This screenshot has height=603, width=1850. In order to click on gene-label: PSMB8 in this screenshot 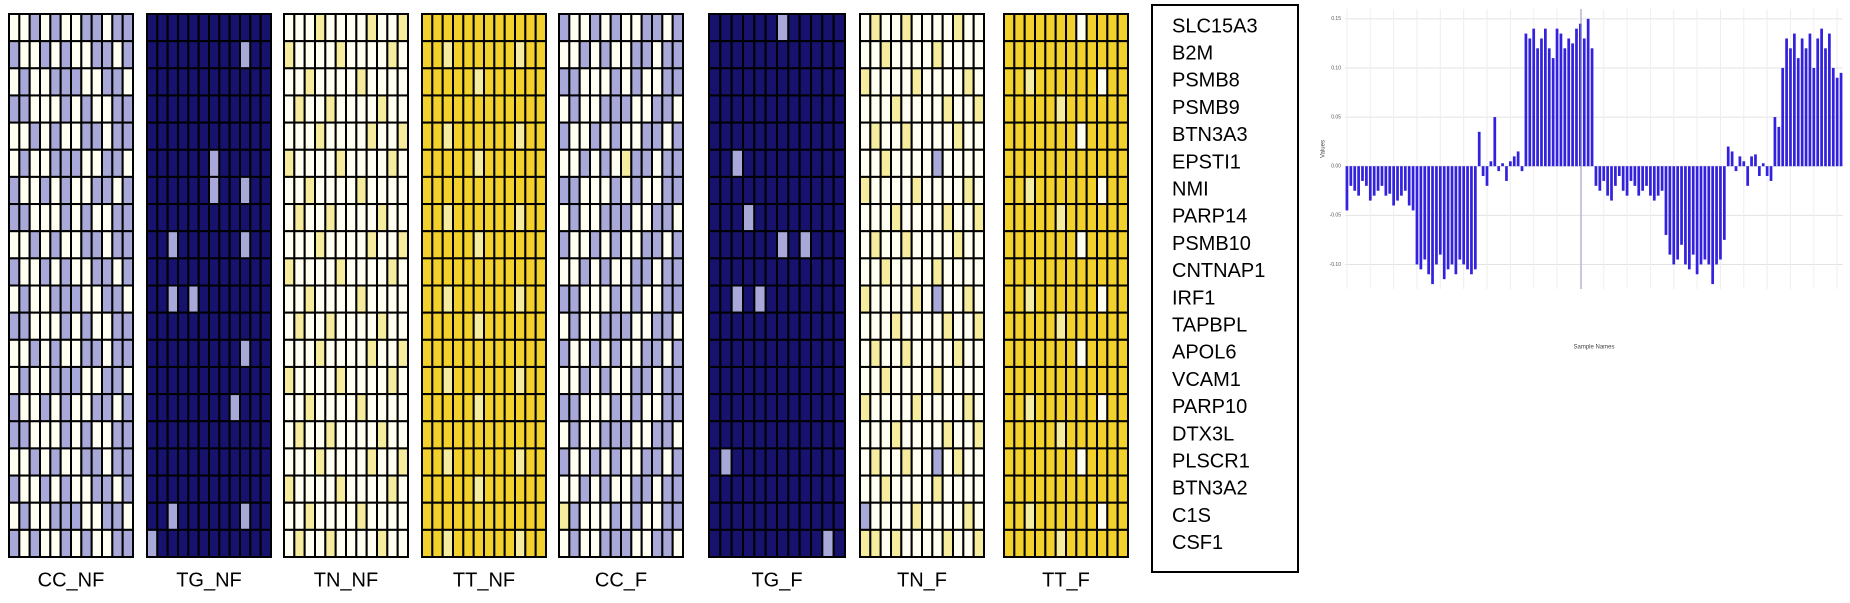, I will do `click(1206, 81)`.